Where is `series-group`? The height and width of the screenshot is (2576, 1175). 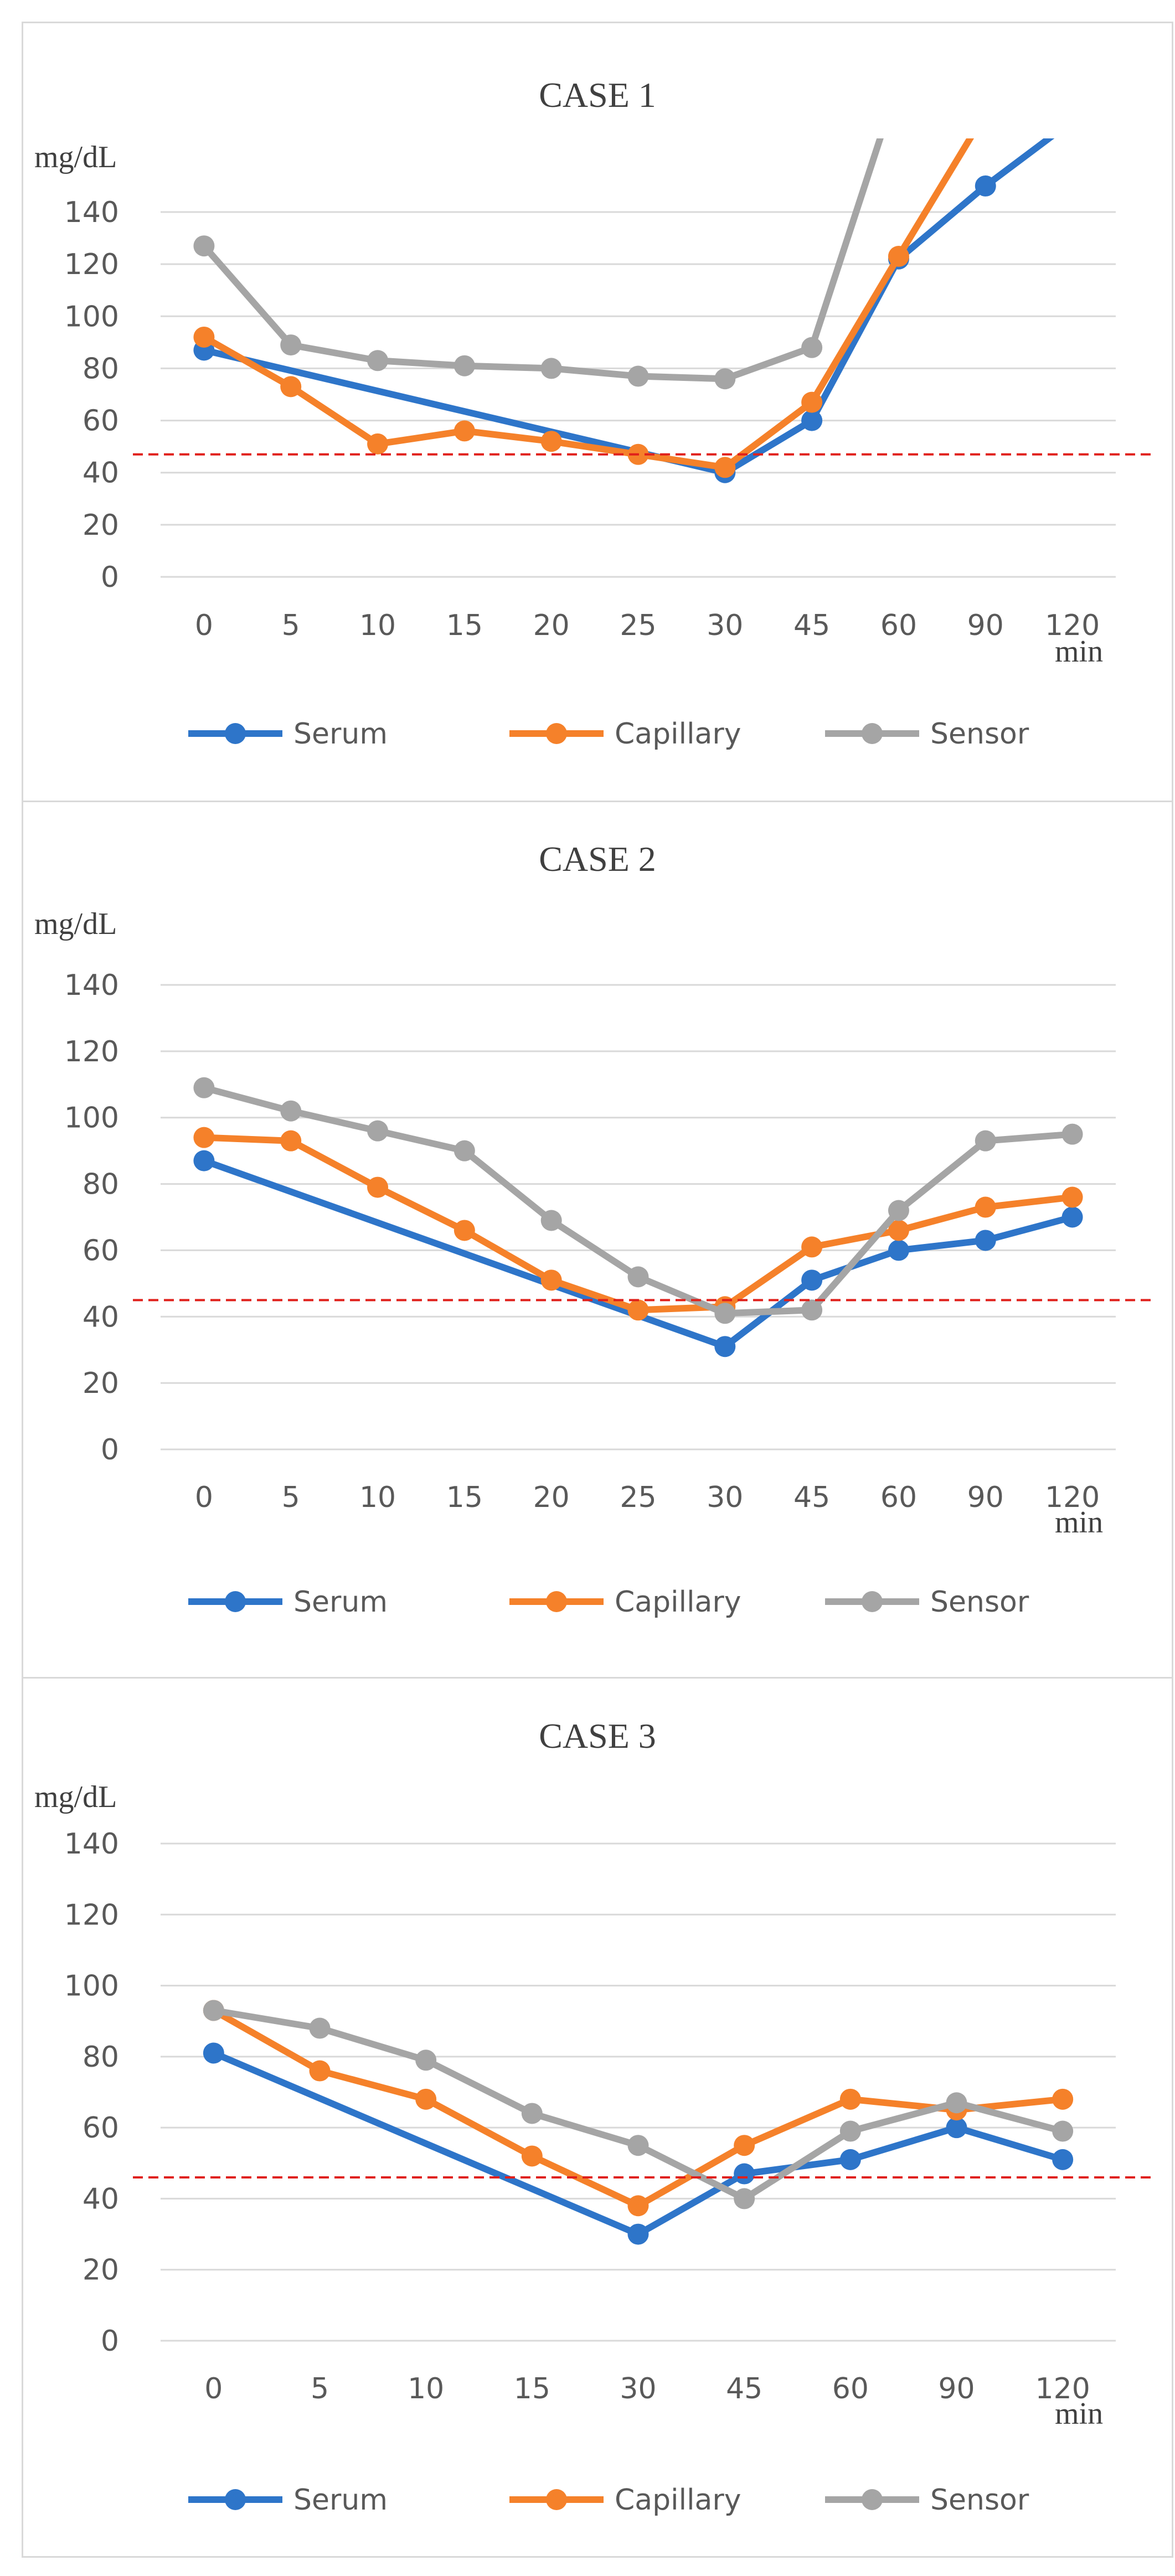
series-group is located at coordinates (638, 1217).